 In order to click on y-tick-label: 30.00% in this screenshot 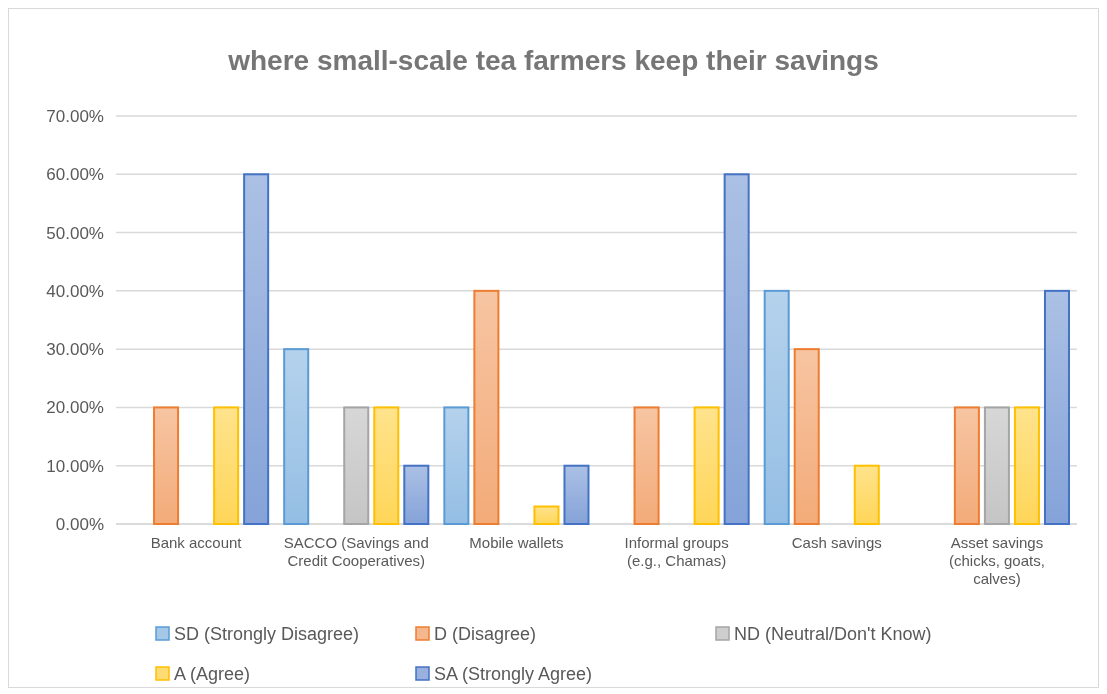, I will do `click(75, 350)`.